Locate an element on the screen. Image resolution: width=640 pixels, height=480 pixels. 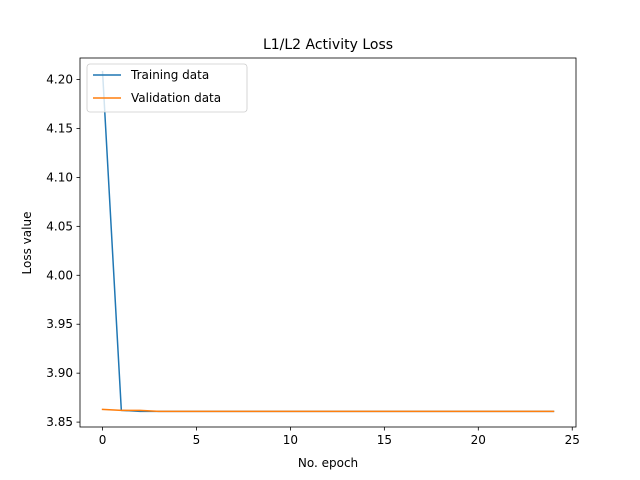
x-tick-label: 20 is located at coordinates (478, 440).